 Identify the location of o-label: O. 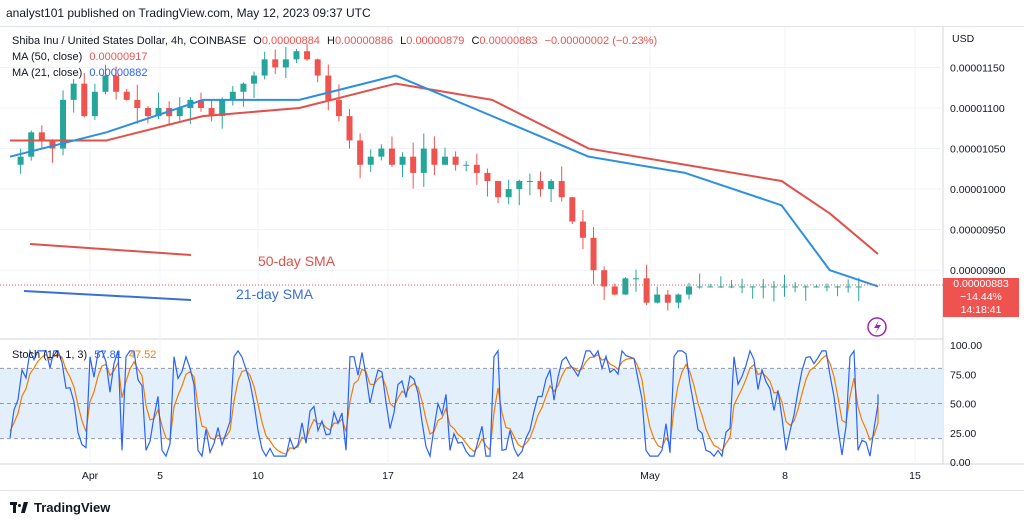
(257, 41).